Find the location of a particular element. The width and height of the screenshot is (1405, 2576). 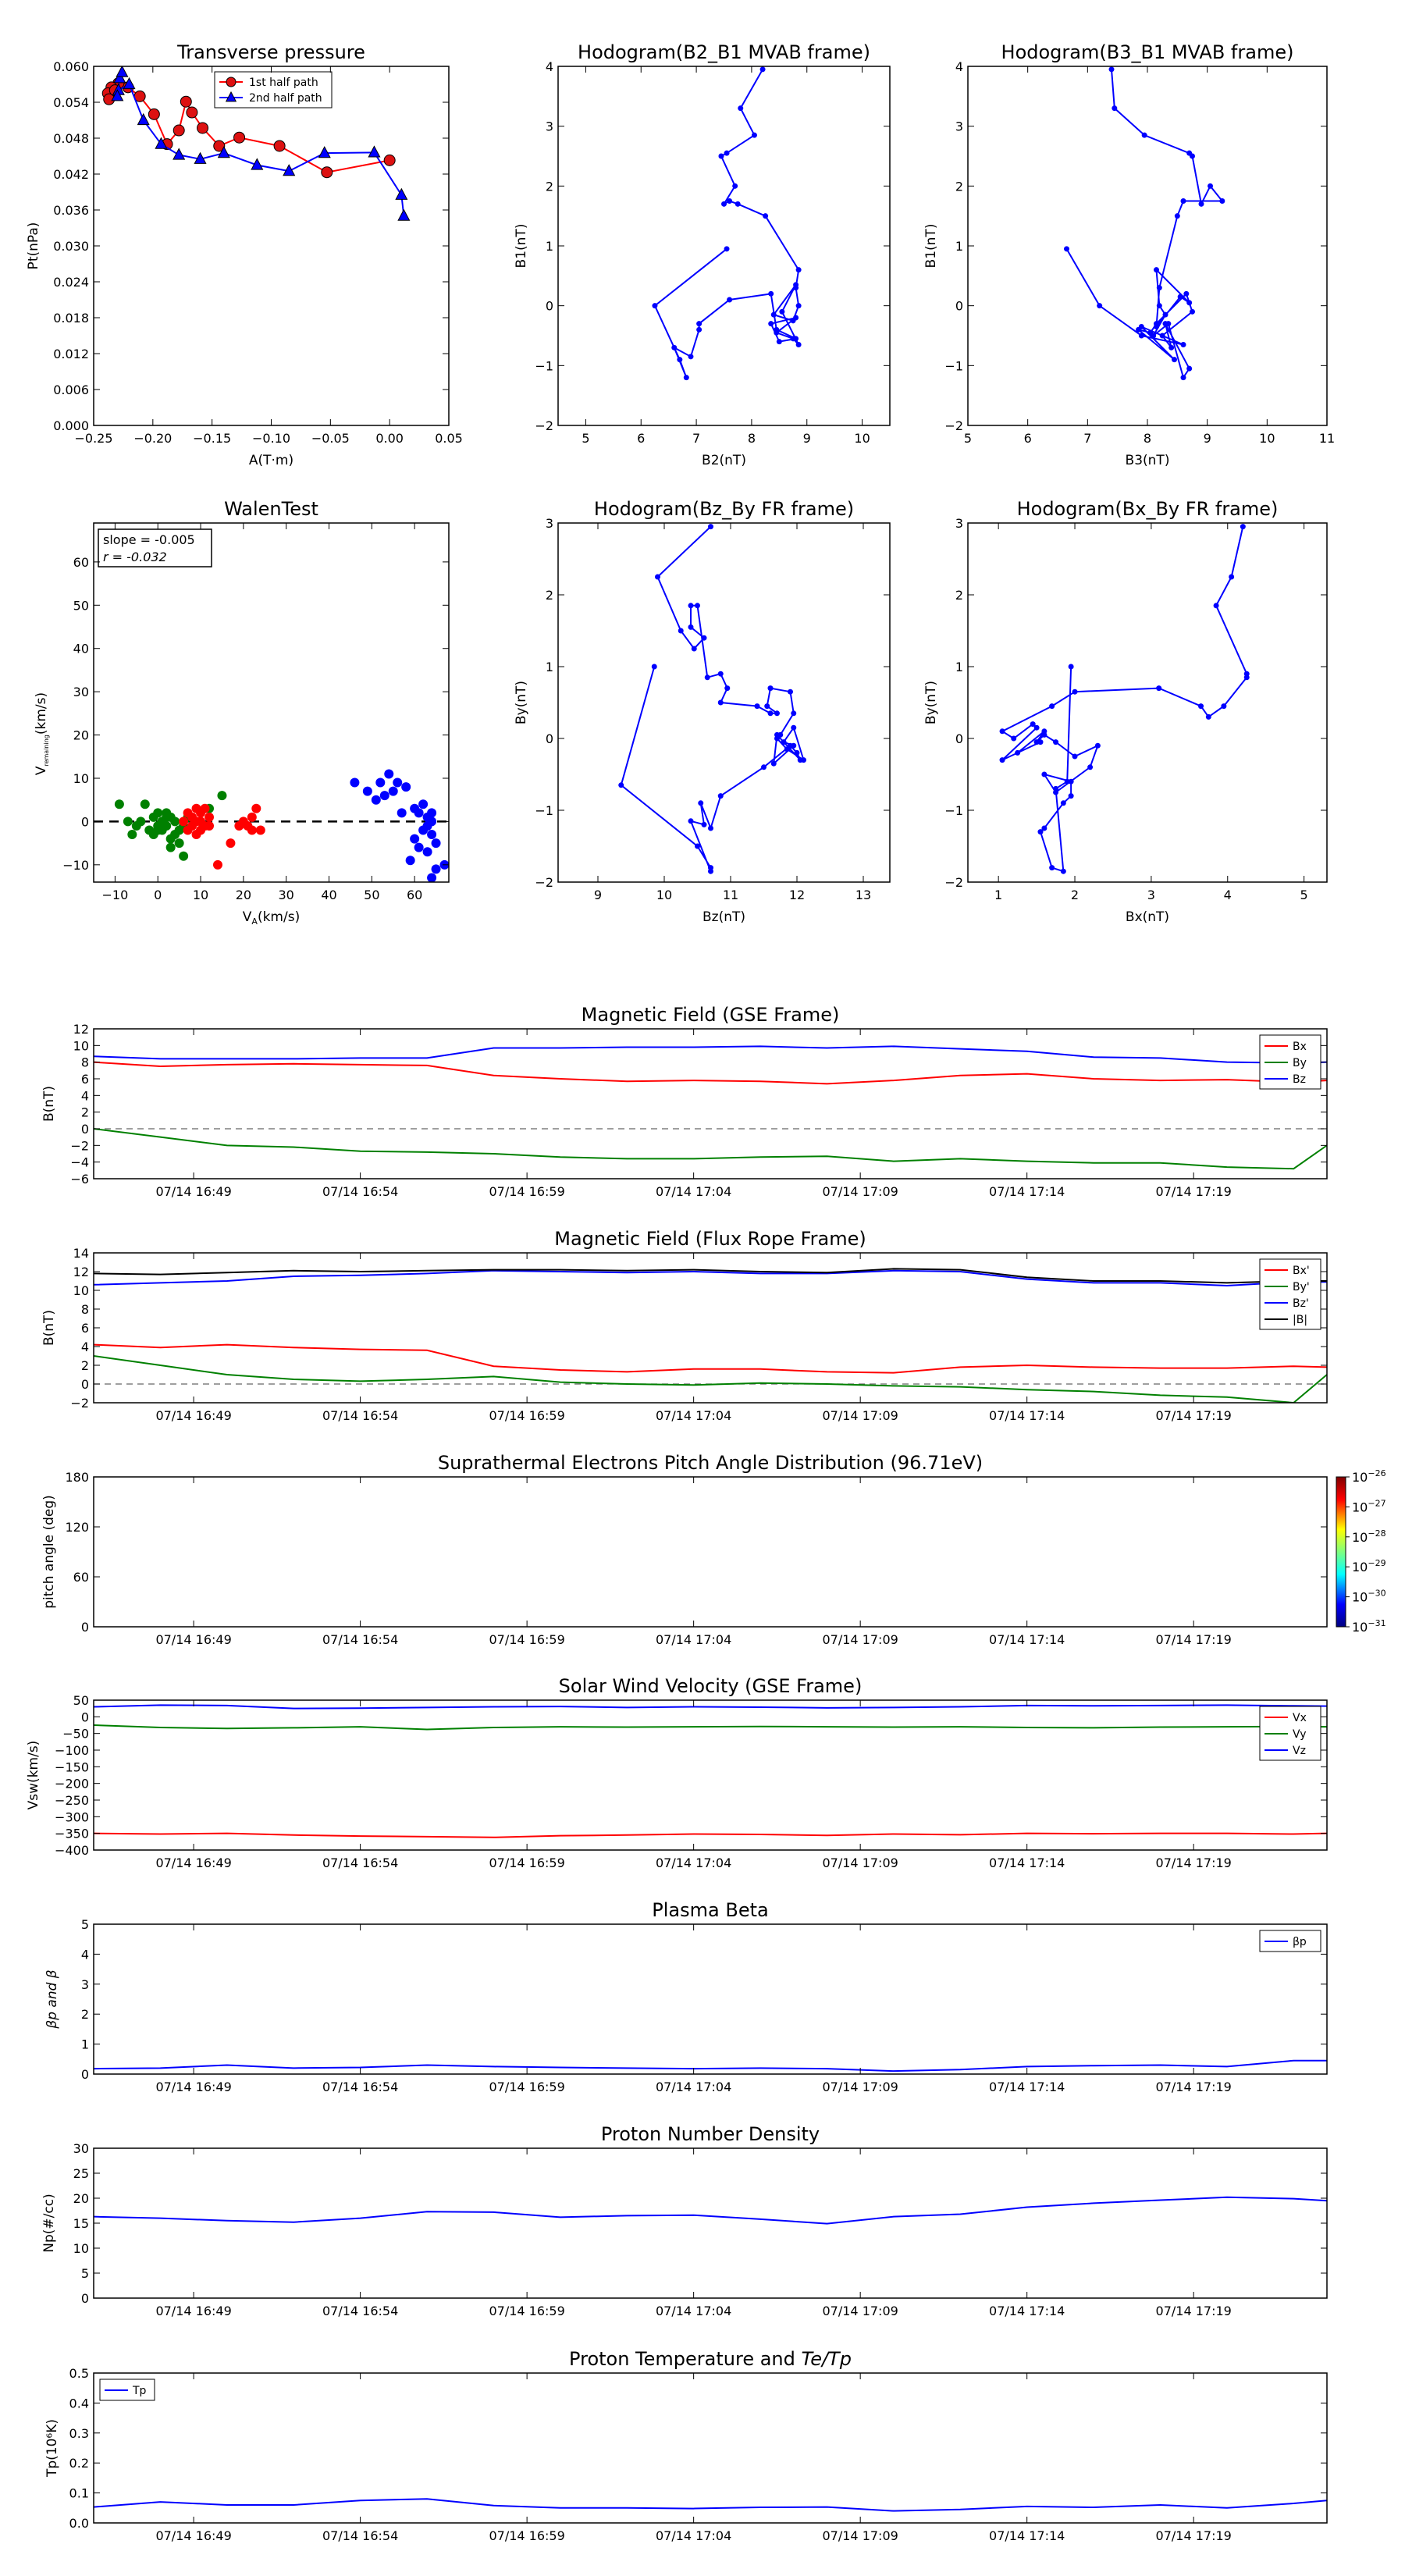

series-line-b is located at coordinates (711, 1276).